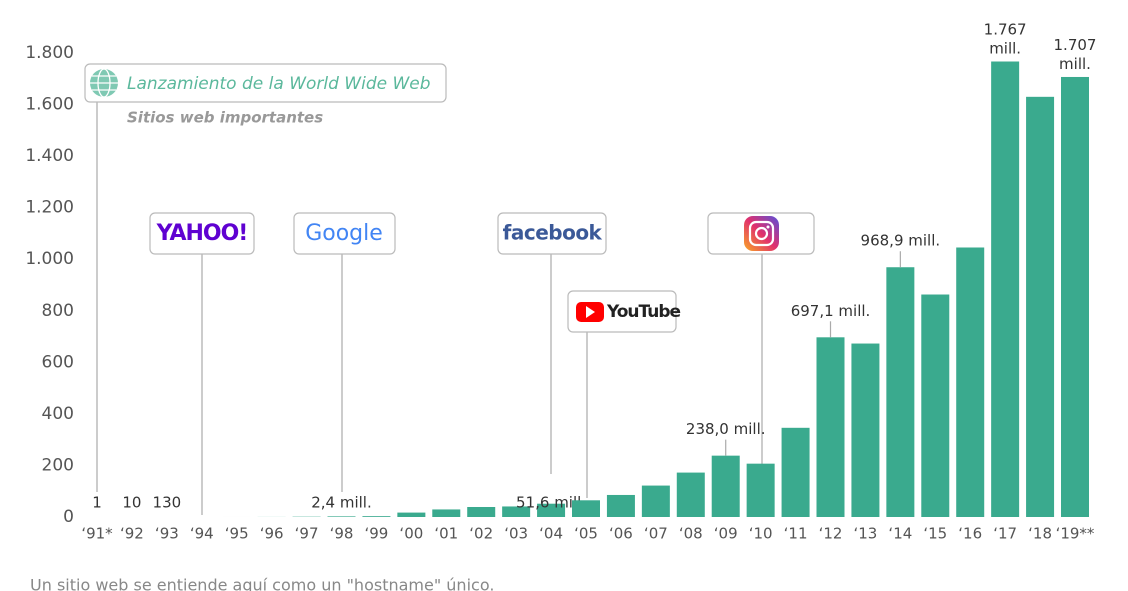  Describe the element at coordinates (104, 83) in the screenshot. I see `globe-icon` at that location.